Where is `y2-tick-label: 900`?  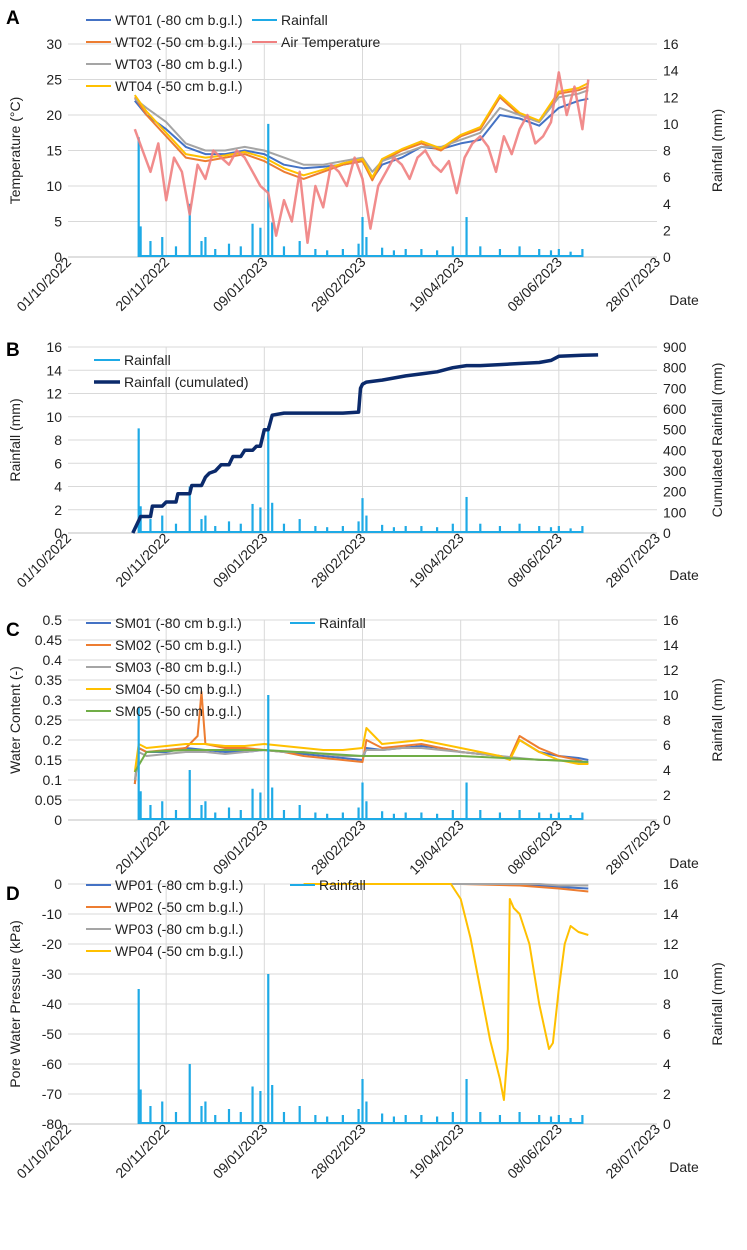 y2-tick-label: 900 is located at coordinates (675, 347).